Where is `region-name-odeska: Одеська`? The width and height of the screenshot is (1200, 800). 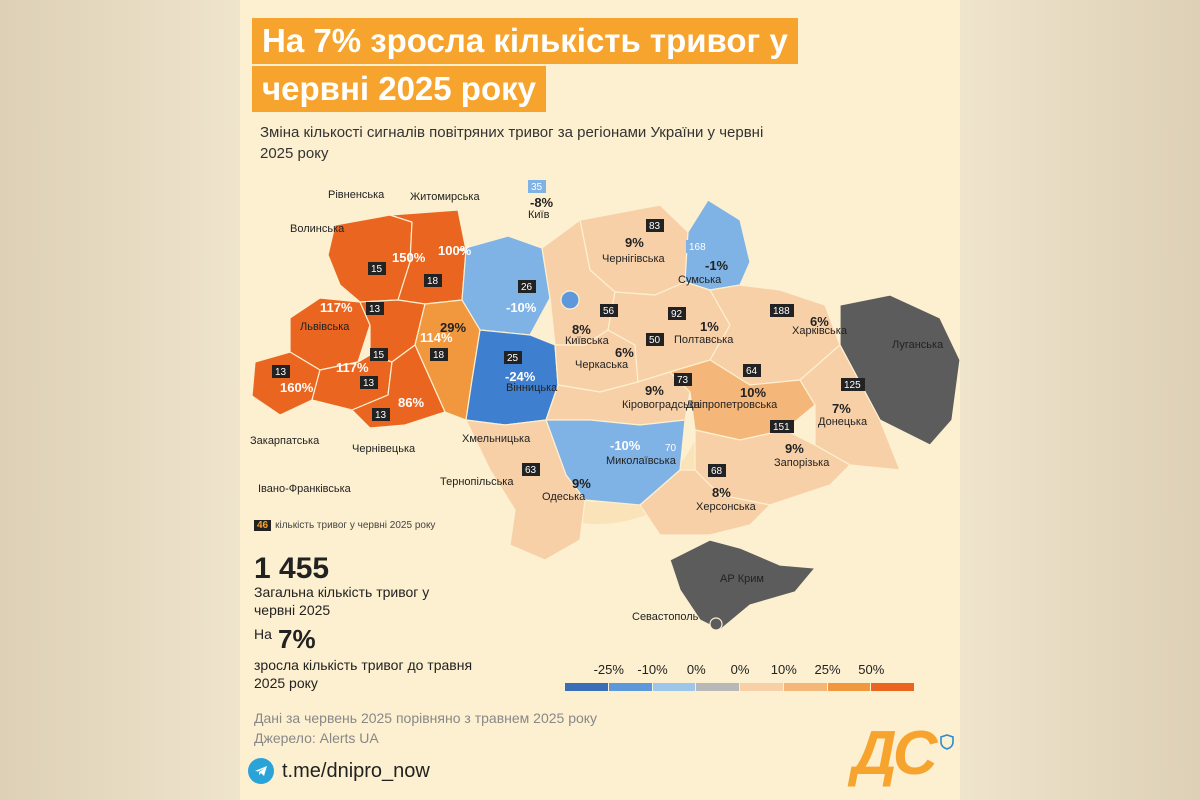 region-name-odeska: Одеська is located at coordinates (564, 497).